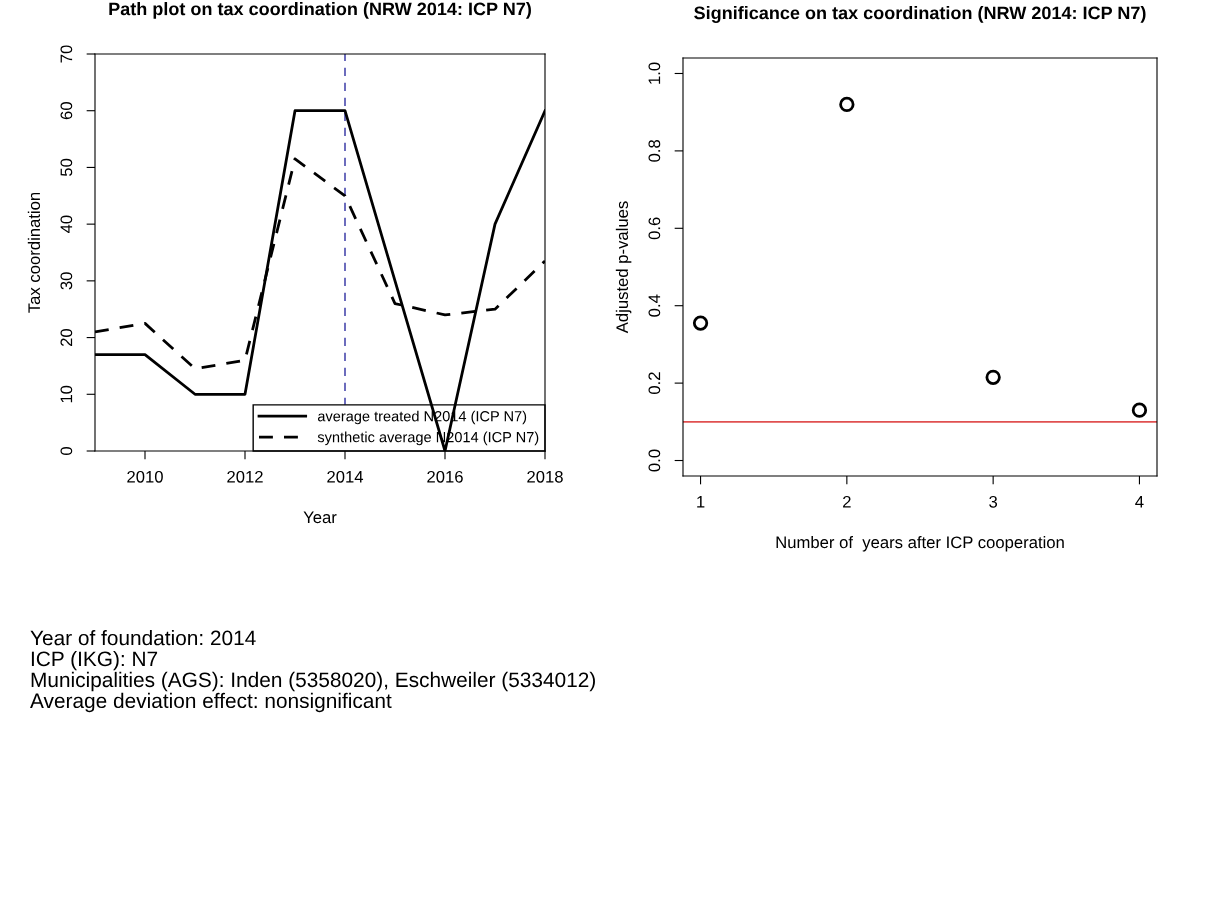 The width and height of the screenshot is (1212, 915). I want to click on y-tick-label: 0.2, so click(654, 383).